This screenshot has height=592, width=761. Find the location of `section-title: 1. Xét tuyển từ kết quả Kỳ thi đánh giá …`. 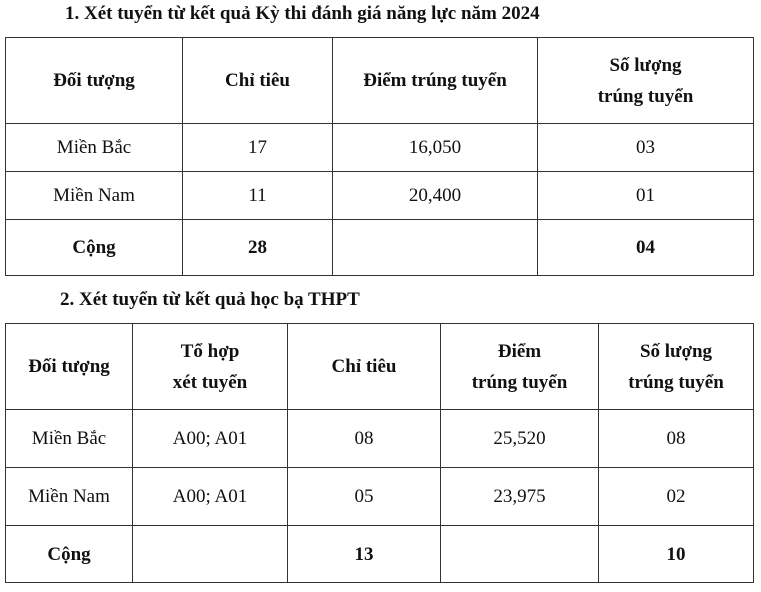

section-title: 1. Xét tuyển từ kết quả Kỳ thi đánh giá … is located at coordinates (302, 13).